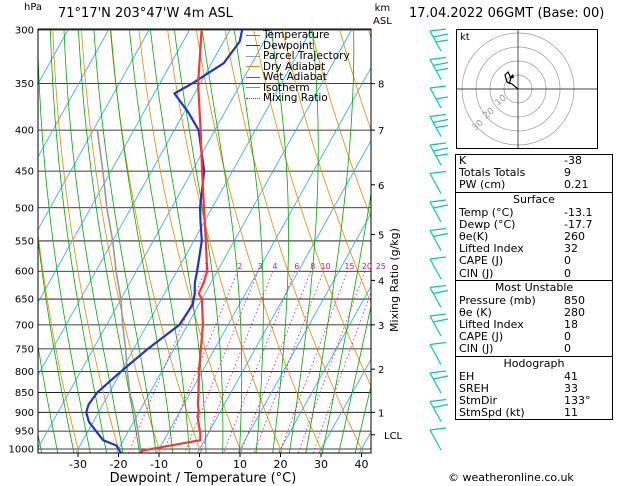 This screenshot has height=486, width=629. What do you see at coordinates (482, 185) in the screenshot?
I see `index-name: PW (cm)` at bounding box center [482, 185].